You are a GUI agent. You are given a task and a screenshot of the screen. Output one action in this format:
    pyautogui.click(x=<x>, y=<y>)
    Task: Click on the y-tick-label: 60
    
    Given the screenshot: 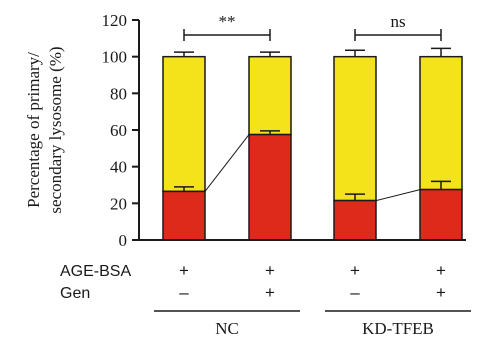 What is the action you would take?
    pyautogui.click(x=118, y=130)
    